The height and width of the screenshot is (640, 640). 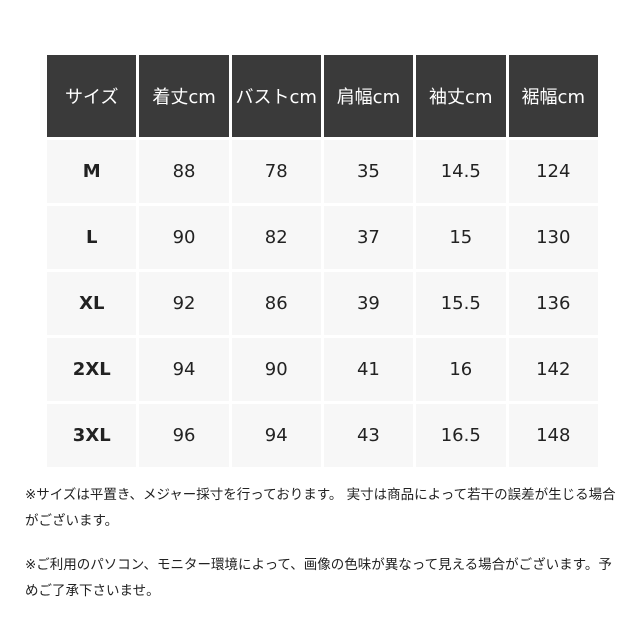 I want to click on value-cell: 82, so click(x=276, y=237).